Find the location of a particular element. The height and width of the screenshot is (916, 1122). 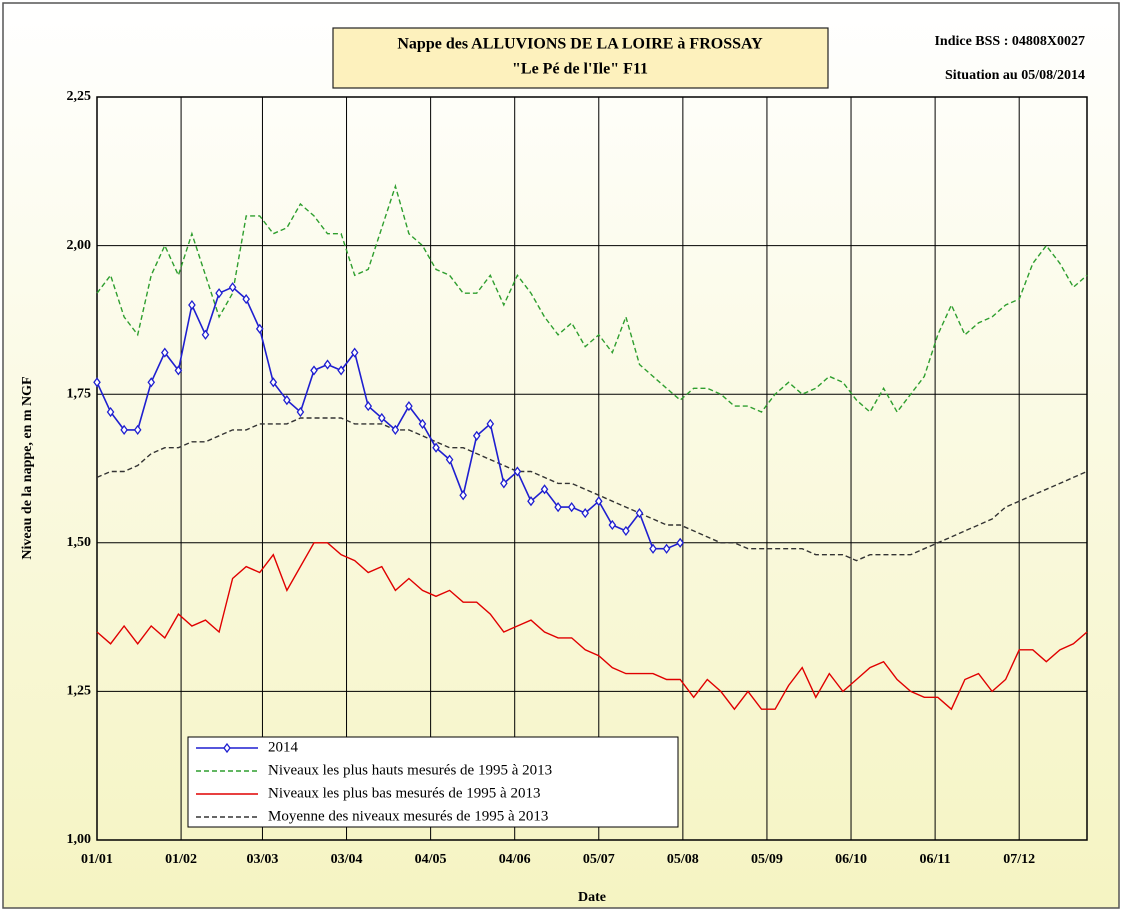

chart-subtitle: "Le Pé de l'Ile" F11 is located at coordinates (580, 69).